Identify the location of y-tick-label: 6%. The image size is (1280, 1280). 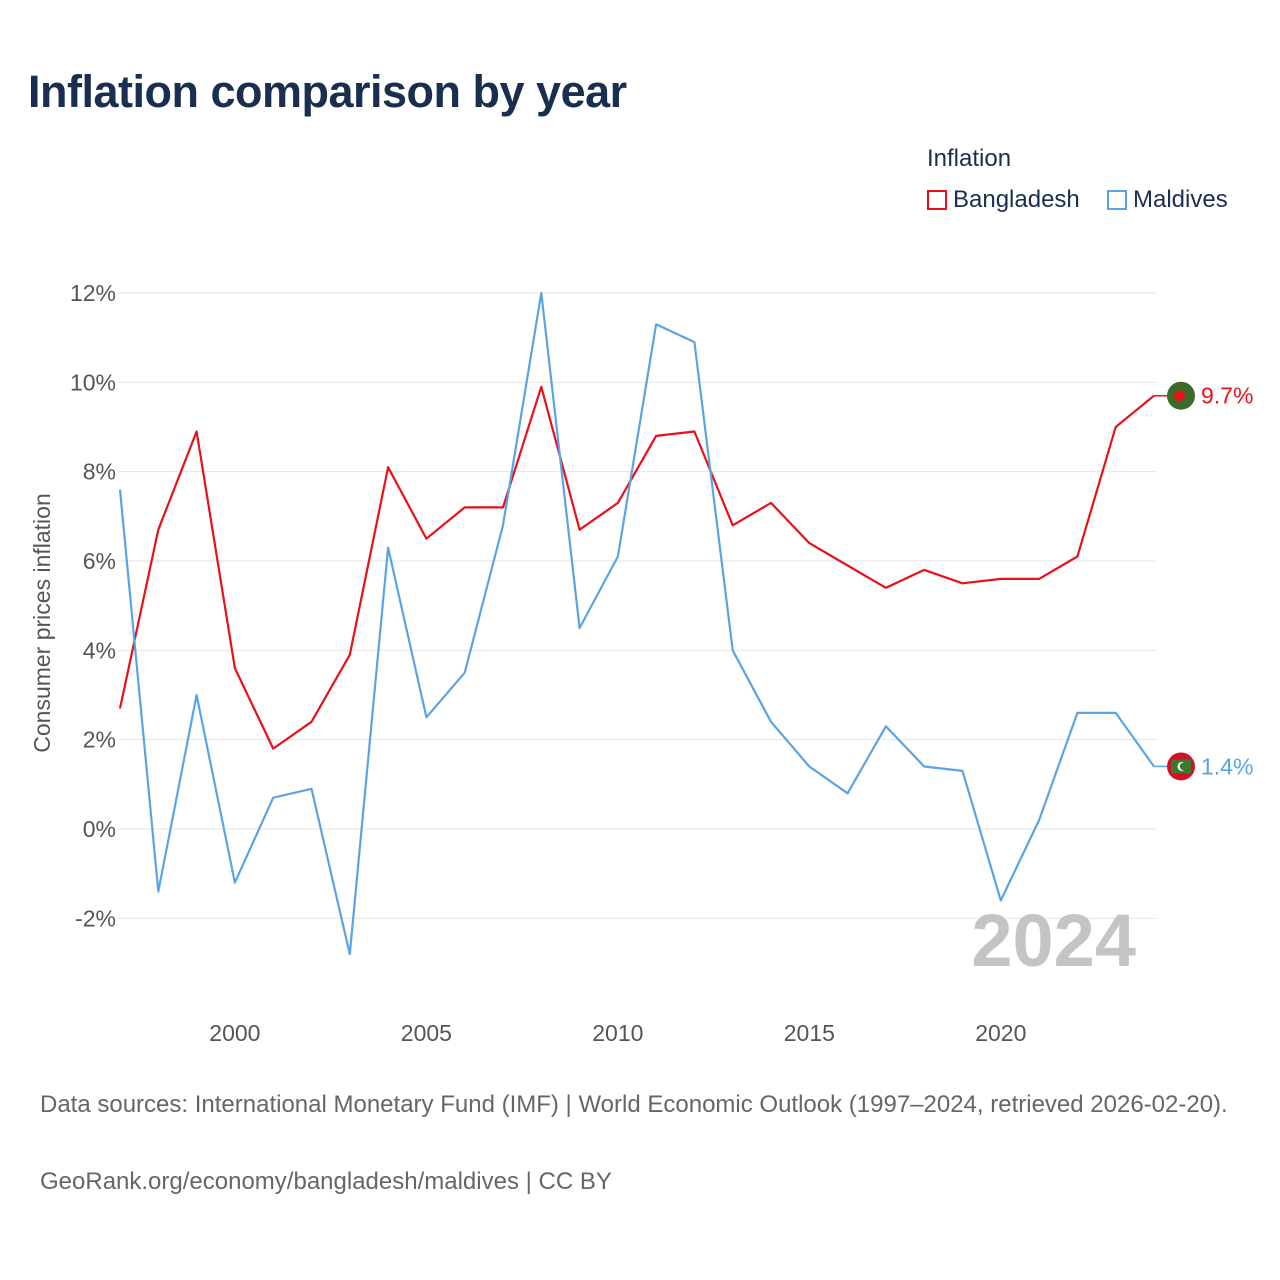
(99, 561).